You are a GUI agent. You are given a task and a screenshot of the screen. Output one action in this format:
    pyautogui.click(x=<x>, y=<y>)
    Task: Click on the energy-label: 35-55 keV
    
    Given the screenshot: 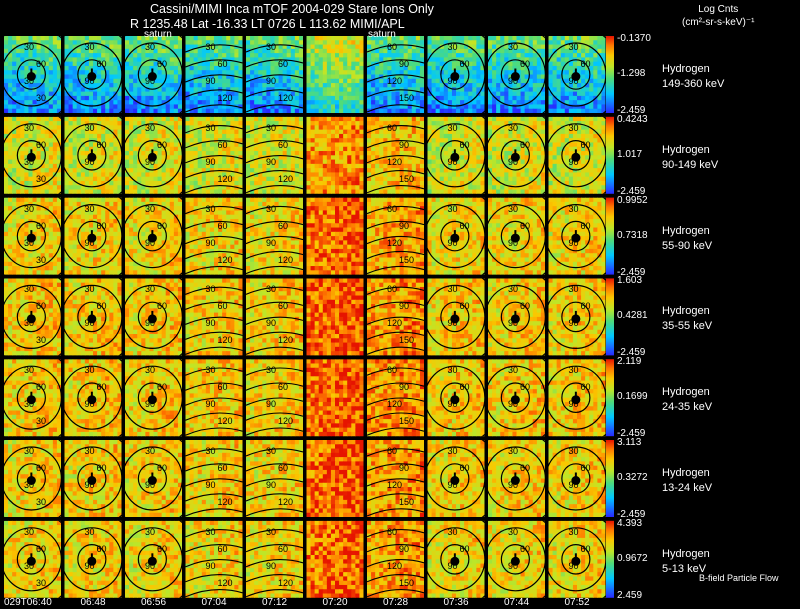 What is the action you would take?
    pyautogui.click(x=687, y=326)
    